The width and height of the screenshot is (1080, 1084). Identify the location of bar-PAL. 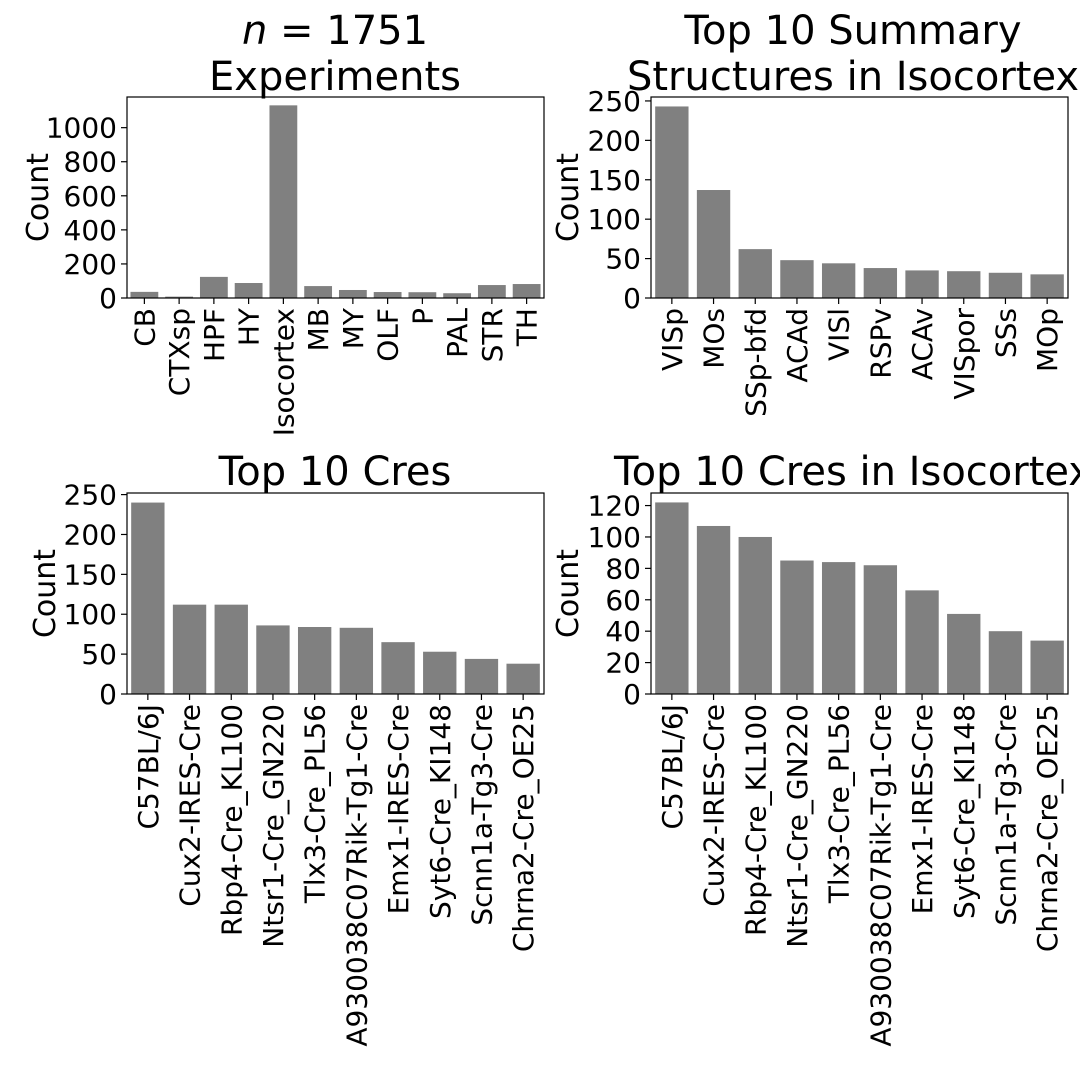
(457, 295).